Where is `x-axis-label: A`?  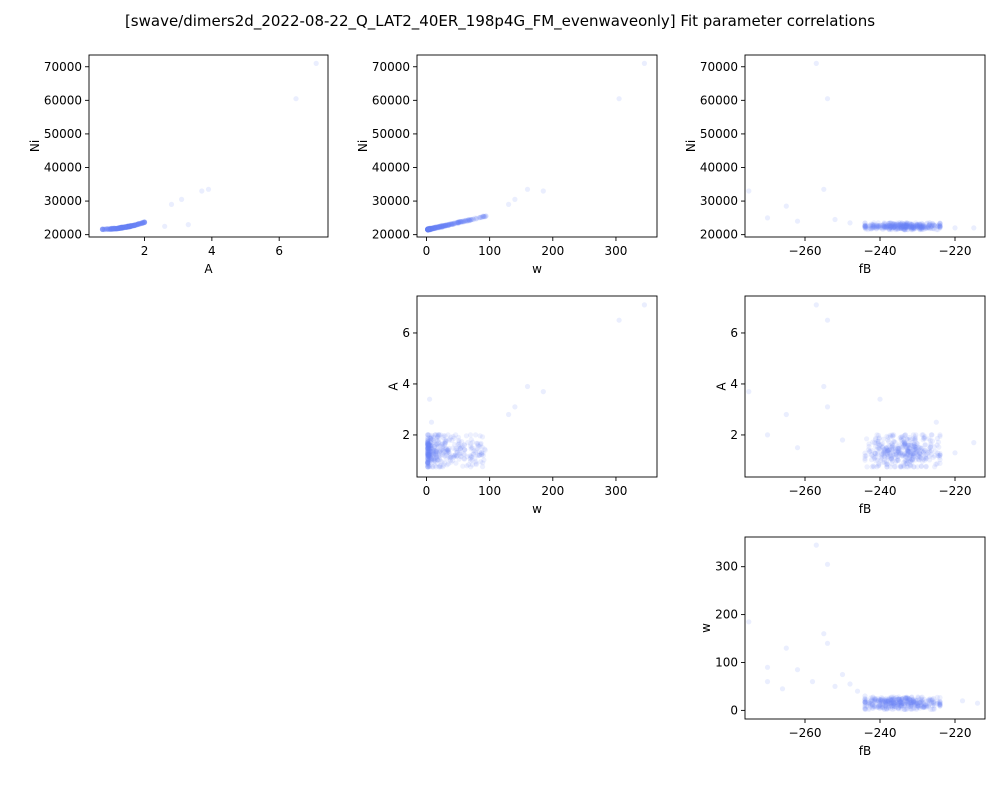
x-axis-label: A is located at coordinates (208, 269).